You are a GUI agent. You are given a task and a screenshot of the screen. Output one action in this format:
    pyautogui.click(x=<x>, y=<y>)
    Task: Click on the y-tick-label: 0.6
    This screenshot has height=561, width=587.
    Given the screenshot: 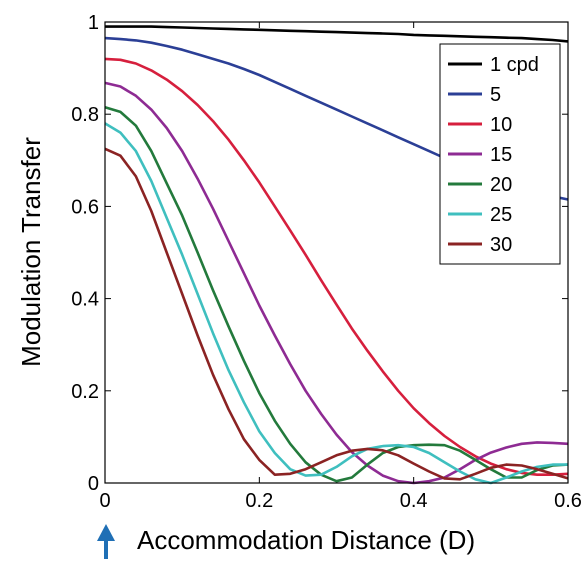 What is the action you would take?
    pyautogui.click(x=85, y=207)
    